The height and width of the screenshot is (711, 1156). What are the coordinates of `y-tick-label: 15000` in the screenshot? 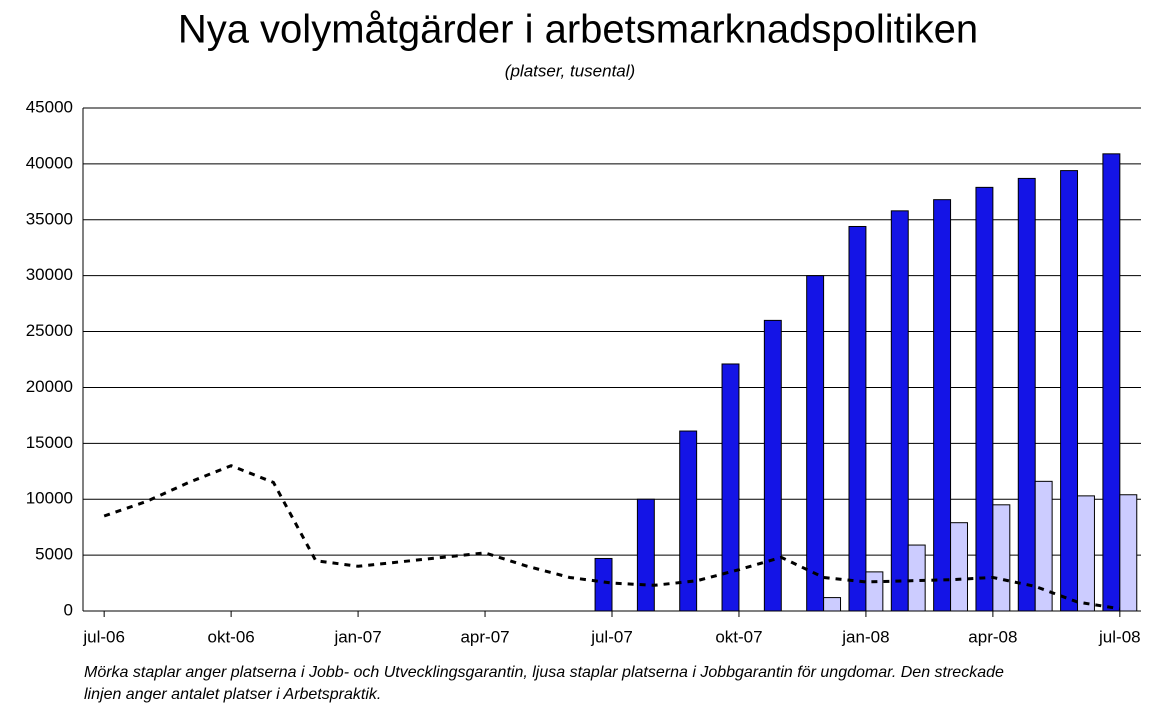 It's located at (49, 442).